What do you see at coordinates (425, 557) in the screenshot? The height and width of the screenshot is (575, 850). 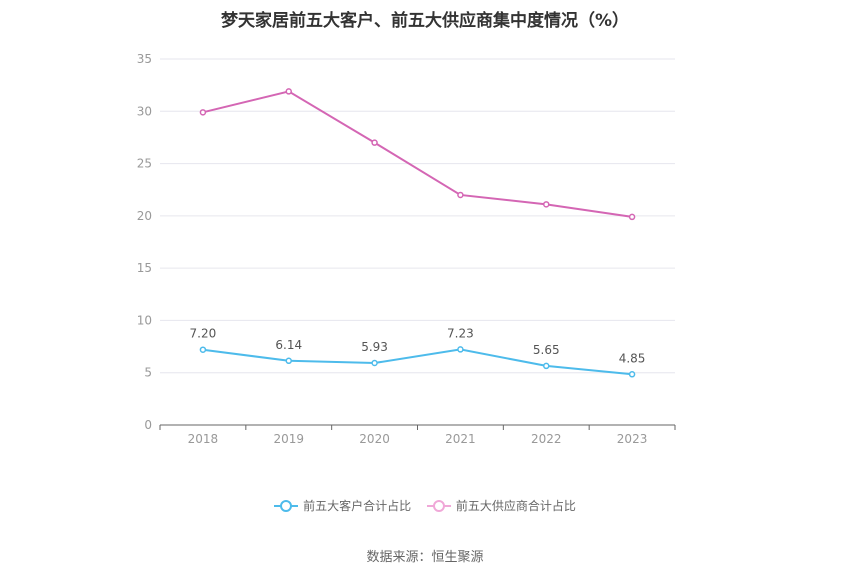 I see `data-source: 数据来源：恒生聚源` at bounding box center [425, 557].